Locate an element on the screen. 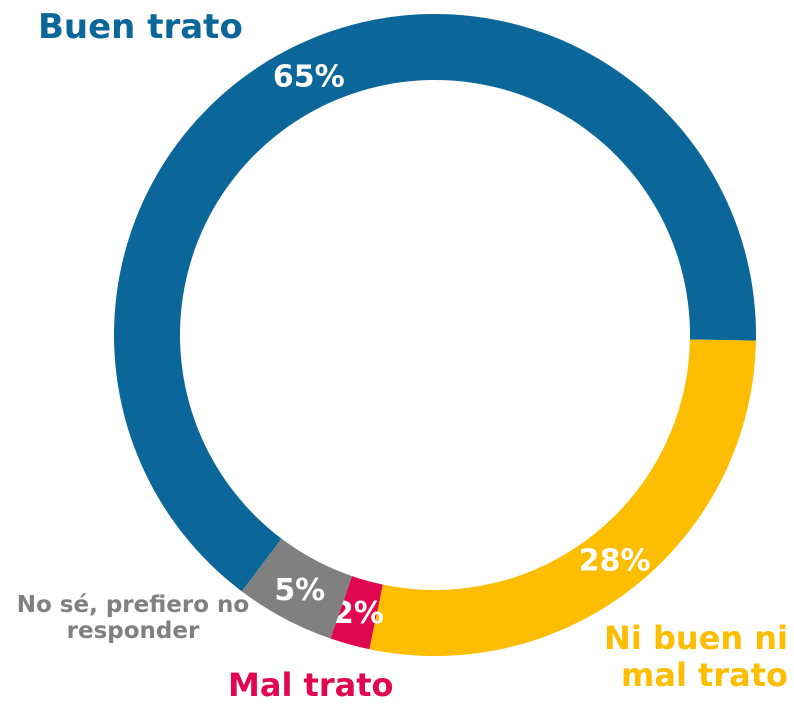 Image resolution: width=794 pixels, height=704 pixels. category-label: No sé, prefiero no responder is located at coordinates (133, 618).